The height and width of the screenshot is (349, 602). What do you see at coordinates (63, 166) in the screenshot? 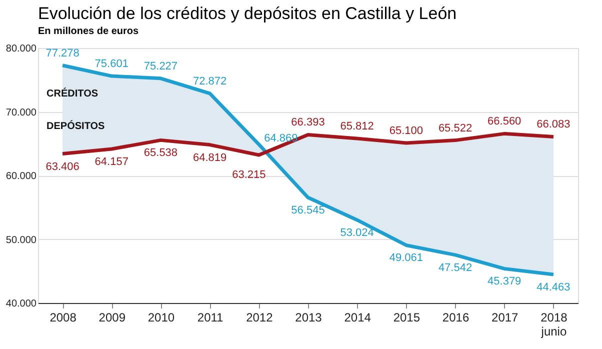
I see `data-label: 63.406` at bounding box center [63, 166].